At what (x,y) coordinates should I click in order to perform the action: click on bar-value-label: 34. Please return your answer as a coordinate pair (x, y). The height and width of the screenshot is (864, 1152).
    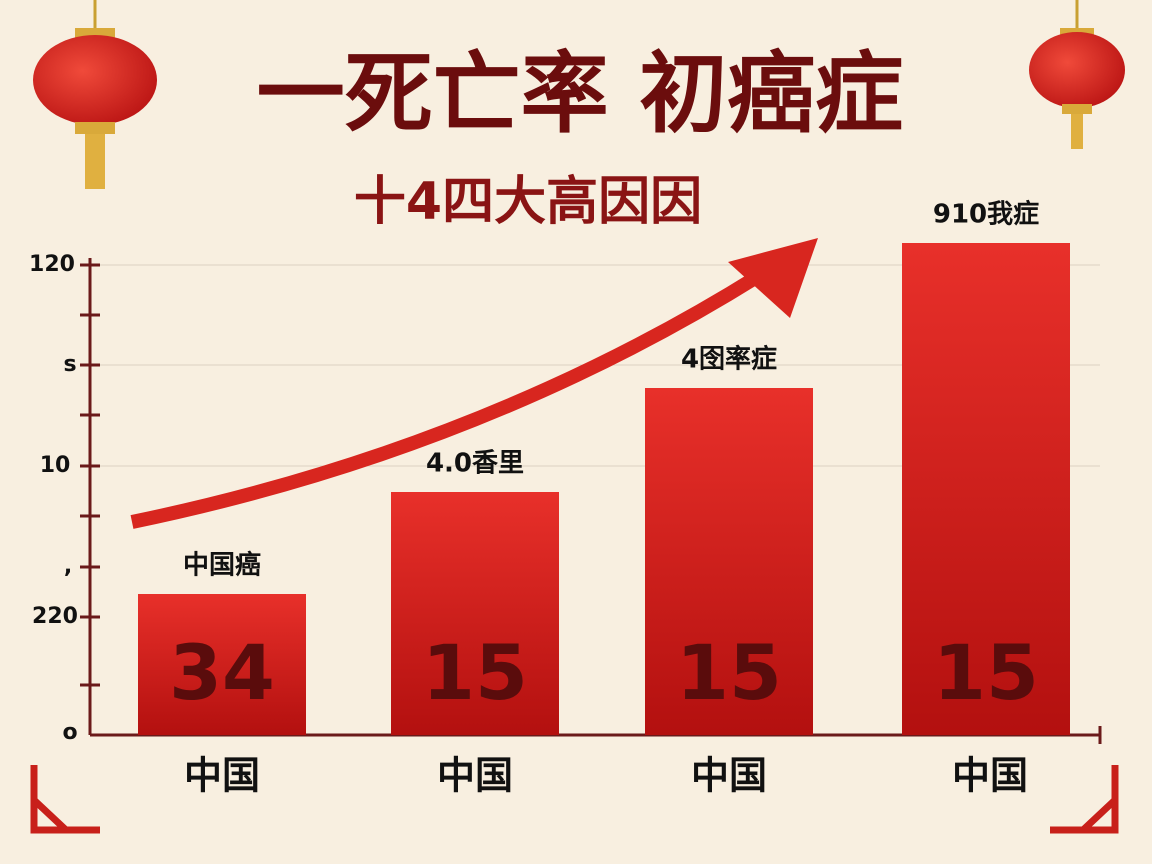
    Looking at the image, I should click on (222, 672).